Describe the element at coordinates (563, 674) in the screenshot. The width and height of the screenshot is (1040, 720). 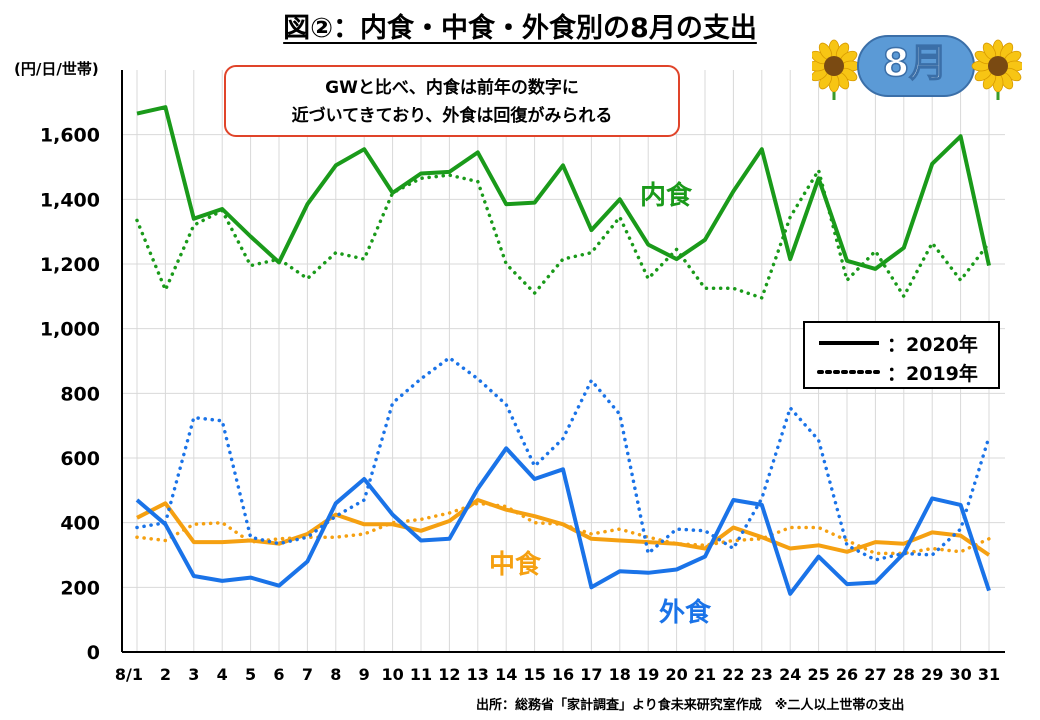
I see `x-tick-label: 16` at that location.